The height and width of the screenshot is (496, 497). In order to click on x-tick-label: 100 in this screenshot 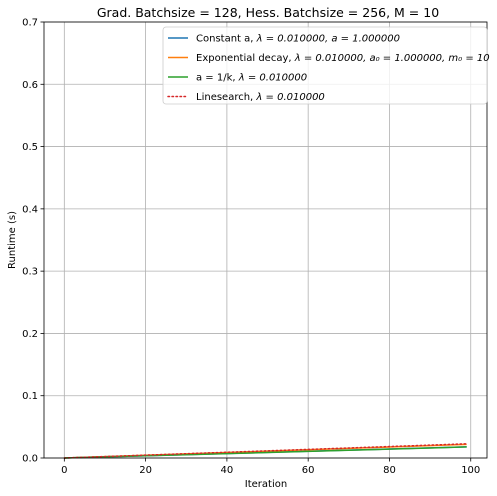, I will do `click(470, 470)`.